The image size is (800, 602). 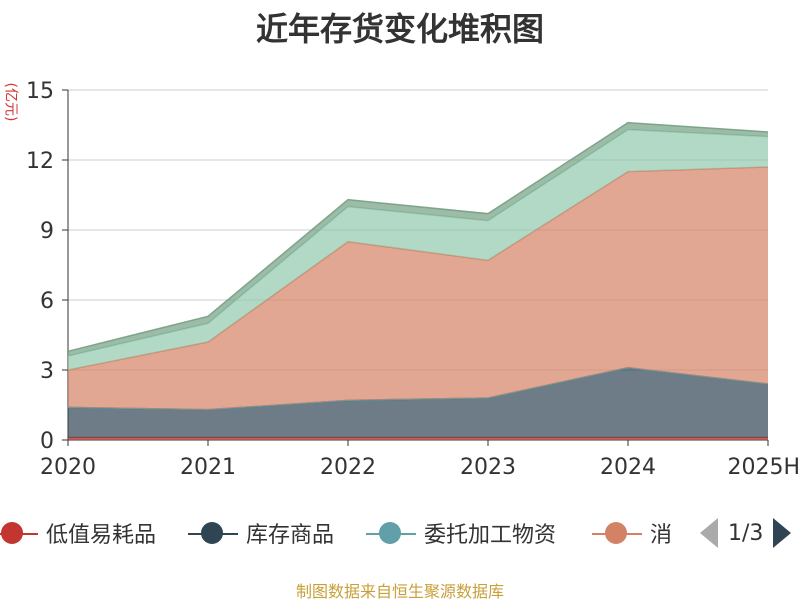 What do you see at coordinates (782, 533) in the screenshot?
I see `legend-next-arrow-icon` at bounding box center [782, 533].